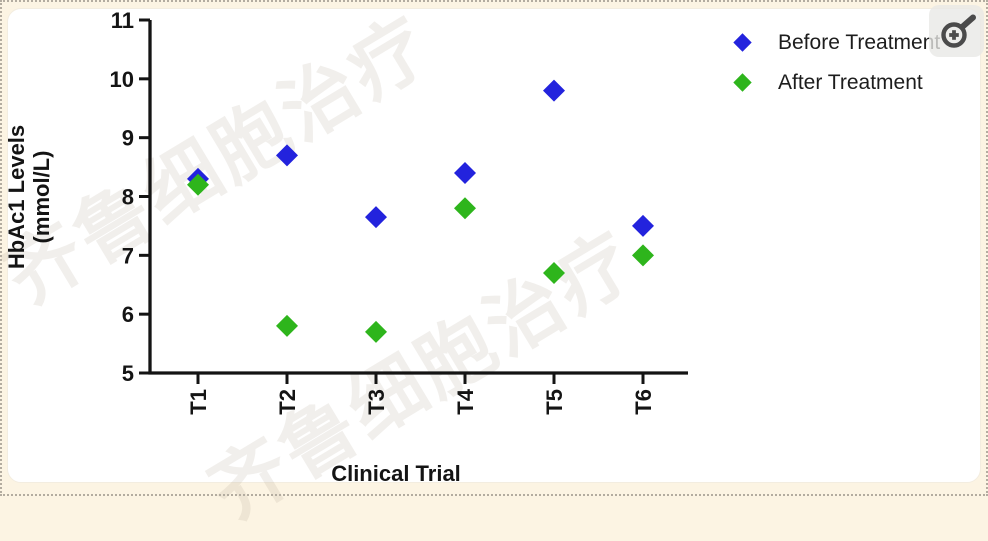 The image size is (988, 541). I want to click on y-tick-label: 6, so click(128, 314).